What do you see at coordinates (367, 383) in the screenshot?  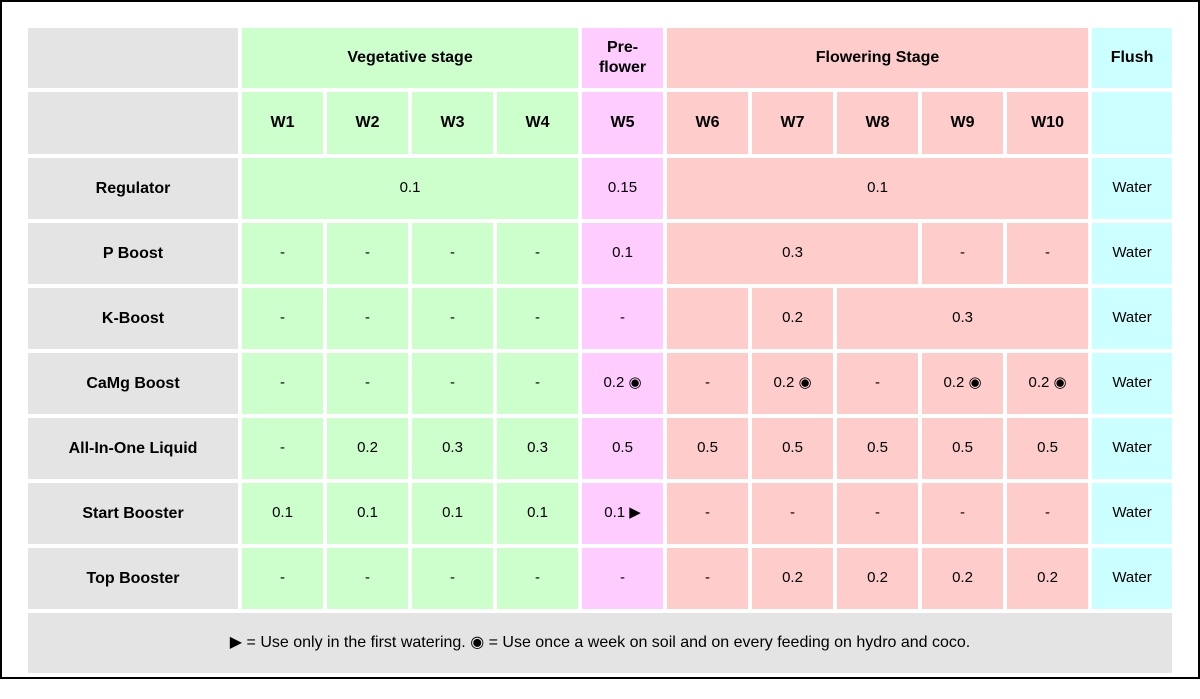 I see `cell-camg-boost-w2: -` at bounding box center [367, 383].